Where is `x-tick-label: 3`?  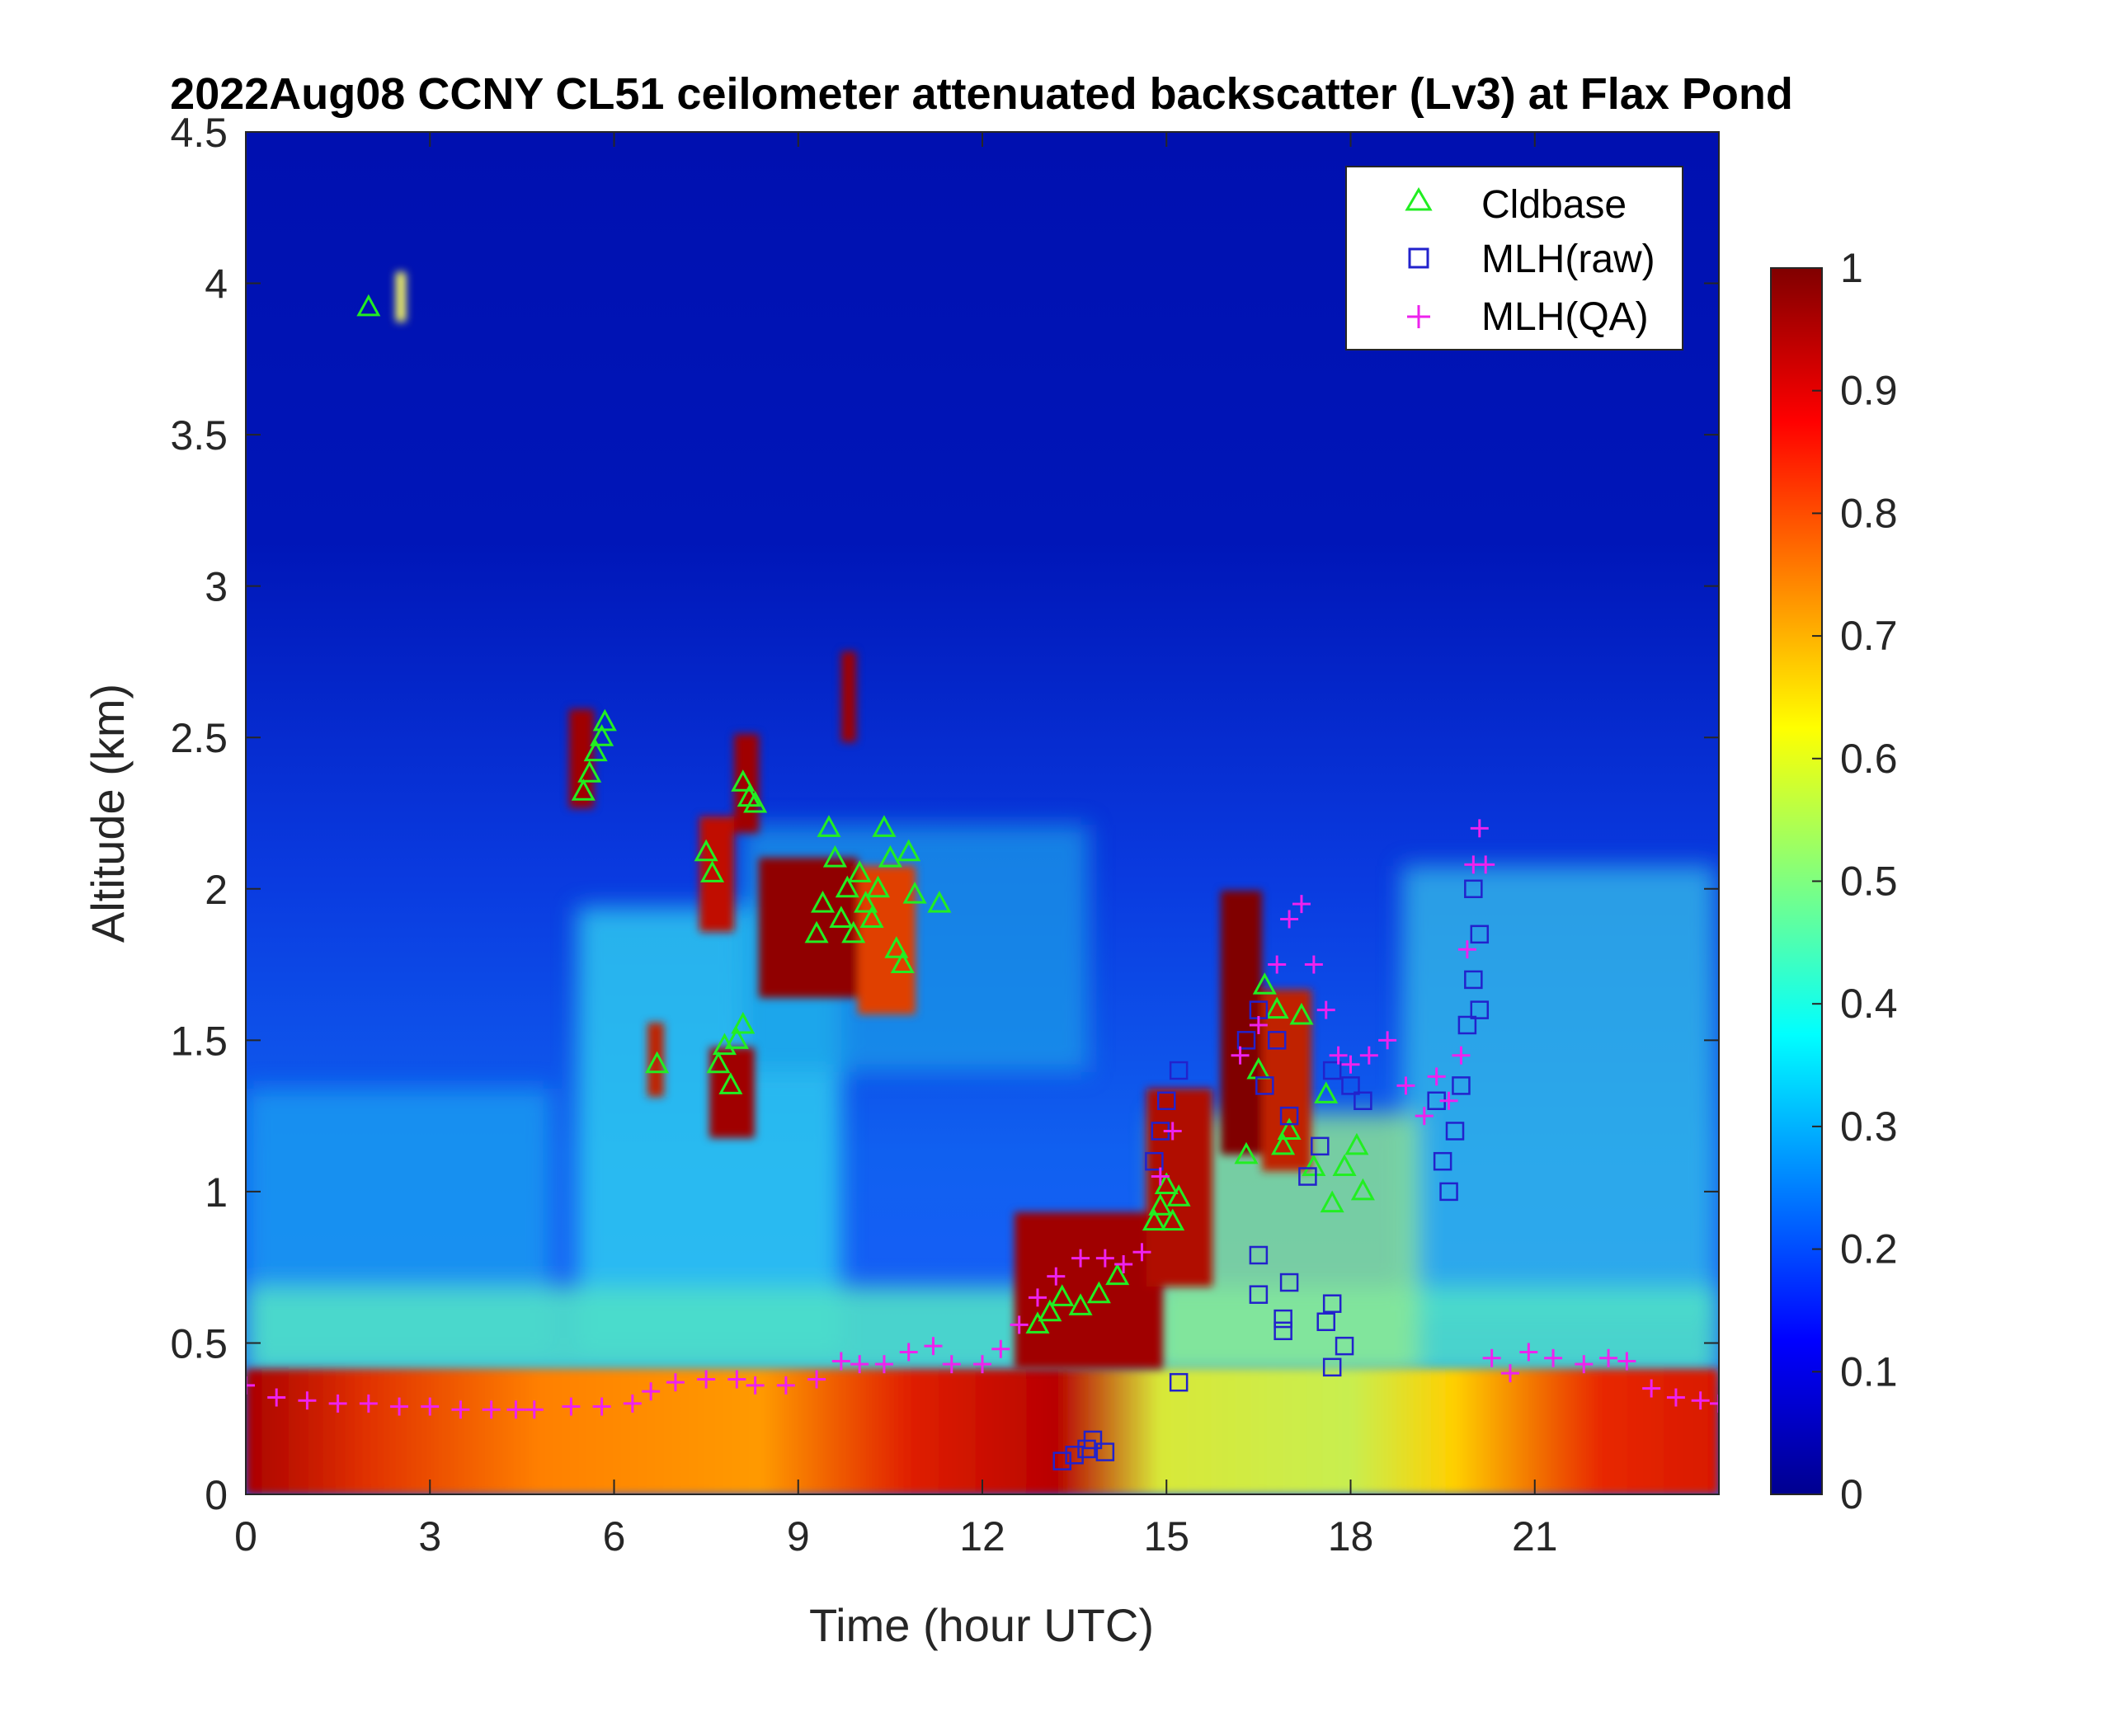 x-tick-label: 3 is located at coordinates (429, 1536).